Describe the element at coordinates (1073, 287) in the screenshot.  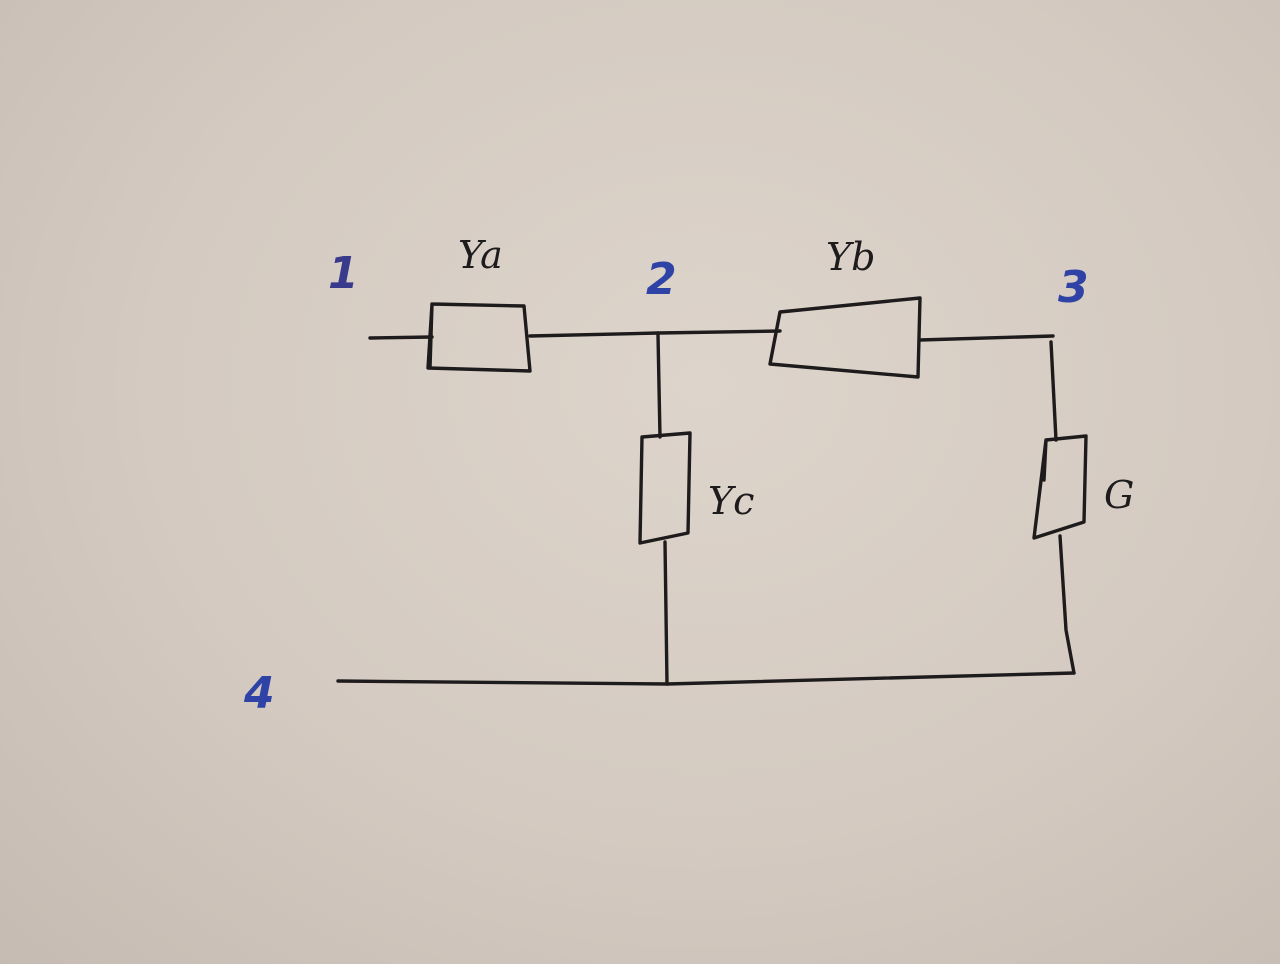
I see `node-label-3: 3` at that location.